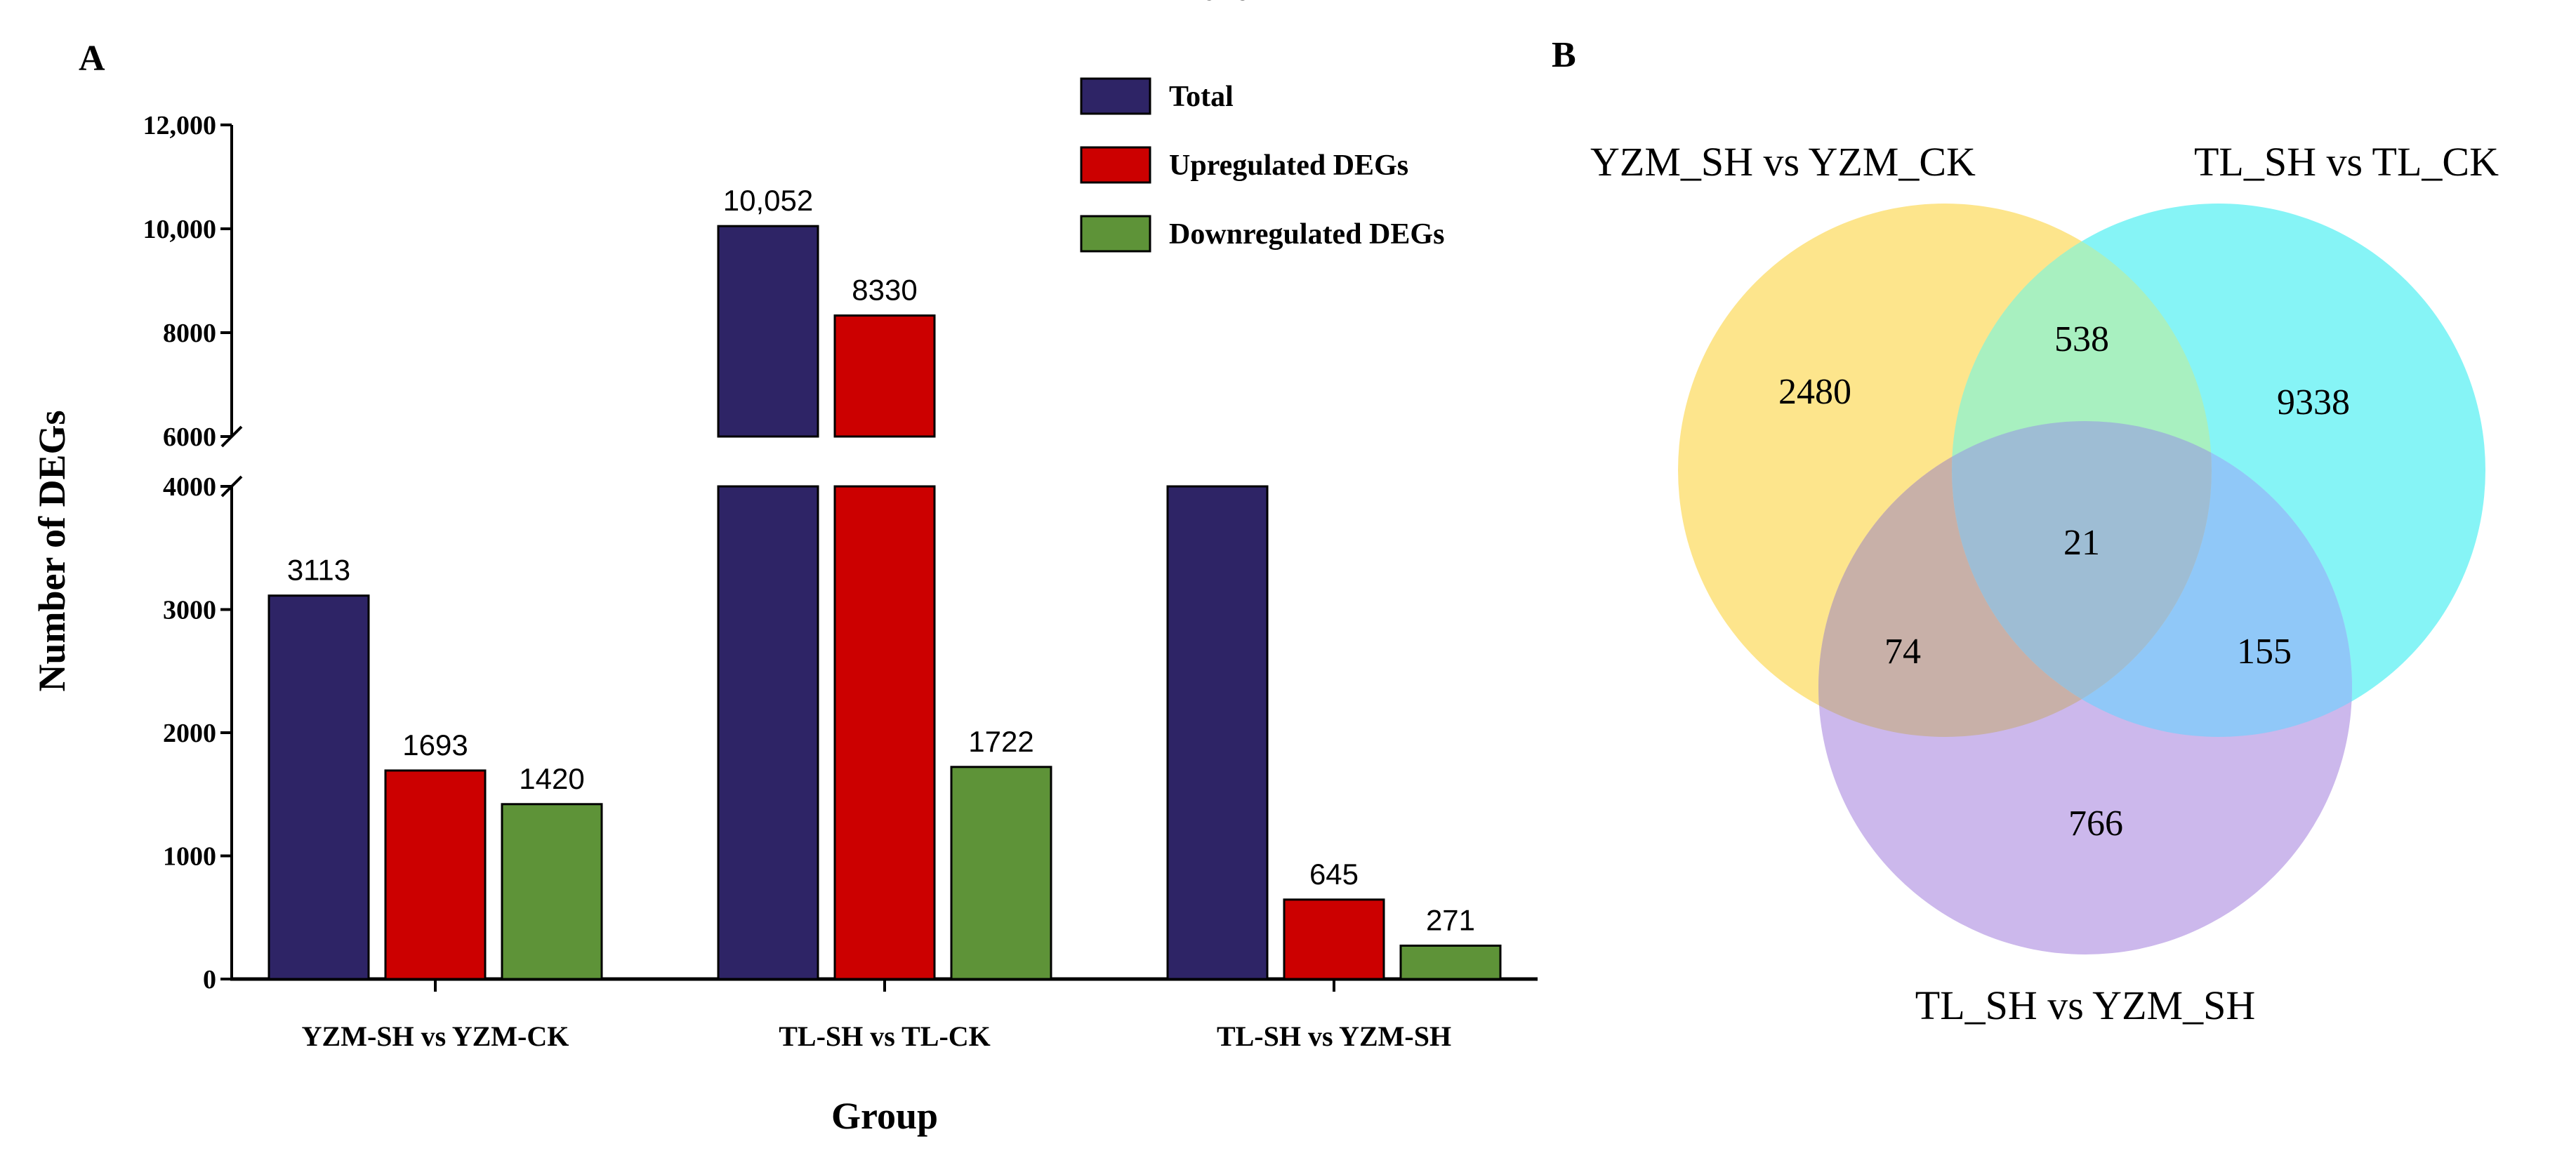 Image resolution: width=2576 pixels, height=1158 pixels. Describe the element at coordinates (1814, 392) in the screenshot. I see `venn-region-count: 2480` at that location.